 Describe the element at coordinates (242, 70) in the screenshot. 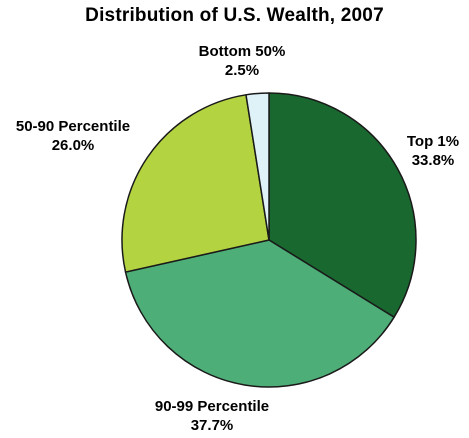

I see `slice-value-text: 2.5%` at that location.